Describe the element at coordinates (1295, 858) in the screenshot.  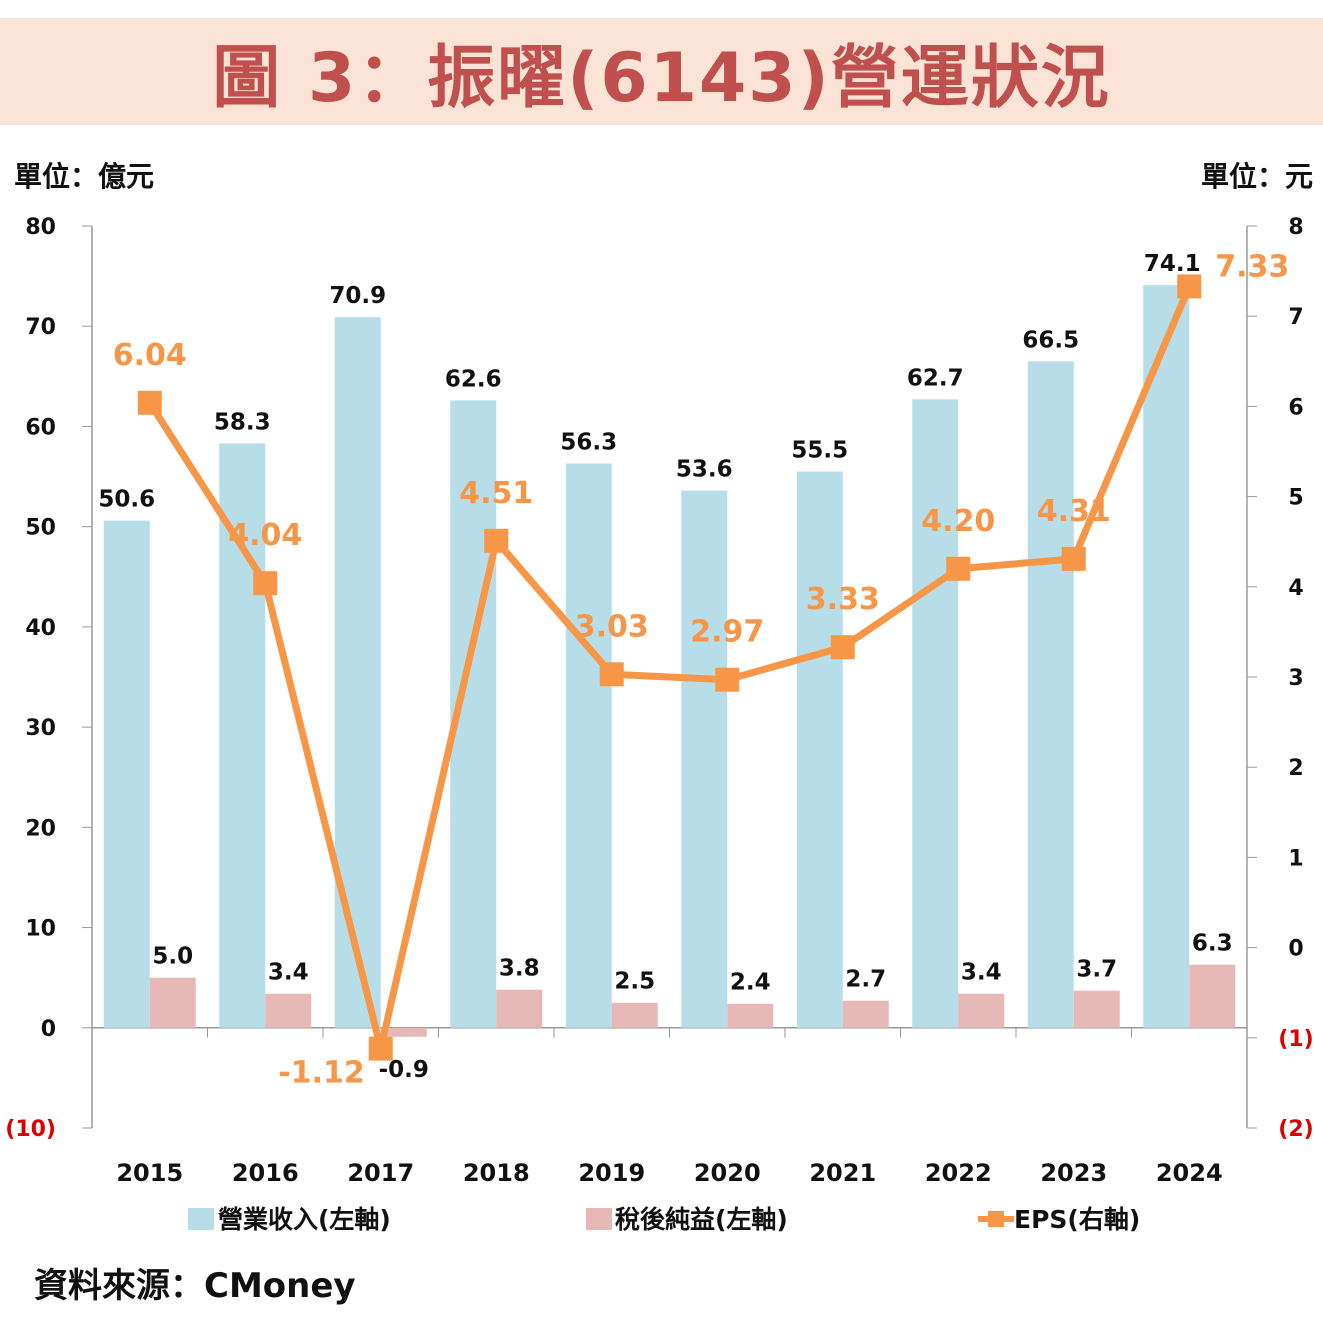
I see `right-tick-label: 1` at that location.